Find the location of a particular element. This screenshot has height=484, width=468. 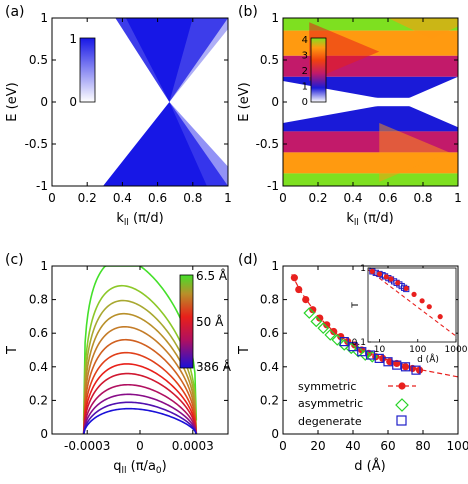

panel-d-inset: 10 100 1000 0.1 1 T d (Å) is located at coordinates (409, 314).